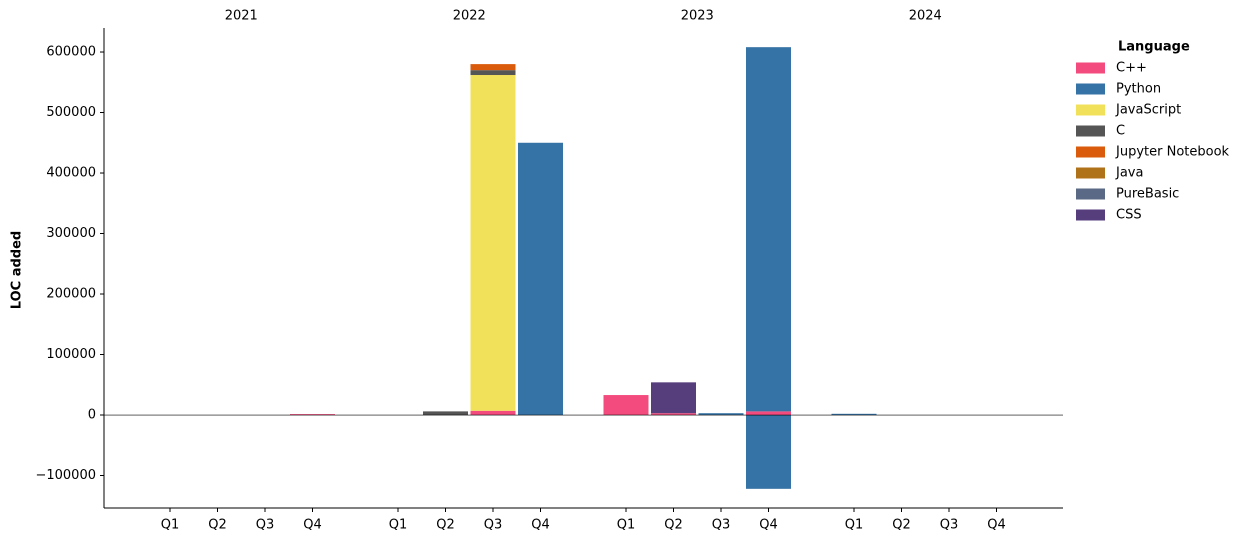 The image size is (1251, 546). I want to click on y-axis-label: LOC added, so click(17, 270).